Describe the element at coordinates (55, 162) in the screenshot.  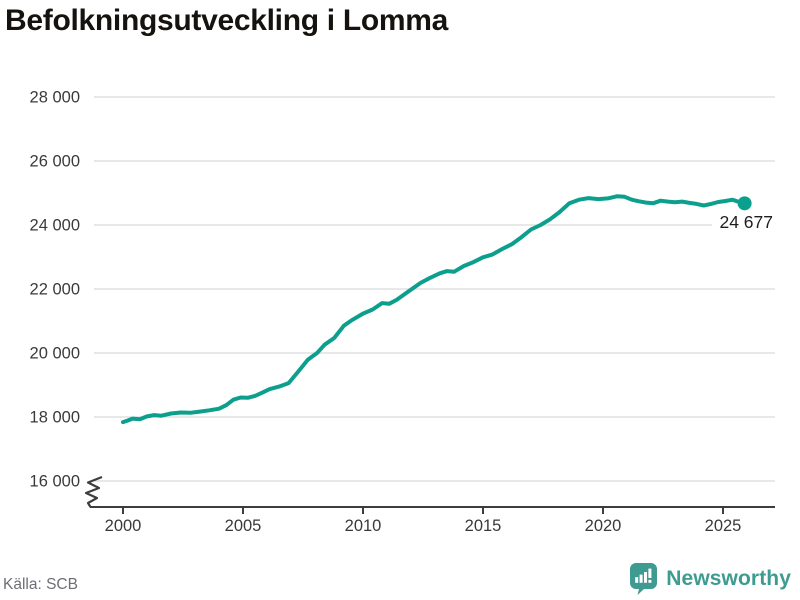
I see `y-tick-label: 26 000` at that location.